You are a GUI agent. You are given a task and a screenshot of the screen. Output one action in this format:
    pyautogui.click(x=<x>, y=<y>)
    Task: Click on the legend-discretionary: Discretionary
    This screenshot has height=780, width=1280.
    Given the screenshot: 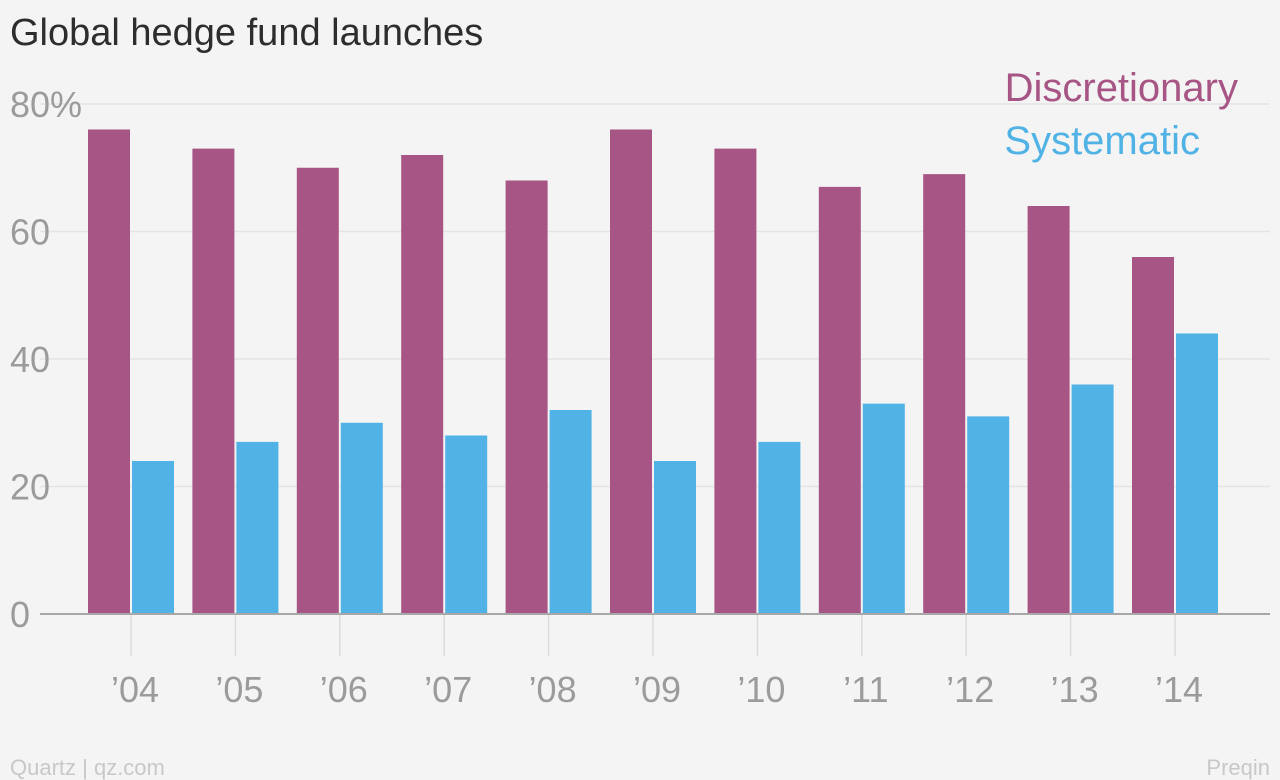 What is the action you would take?
    pyautogui.click(x=1121, y=88)
    